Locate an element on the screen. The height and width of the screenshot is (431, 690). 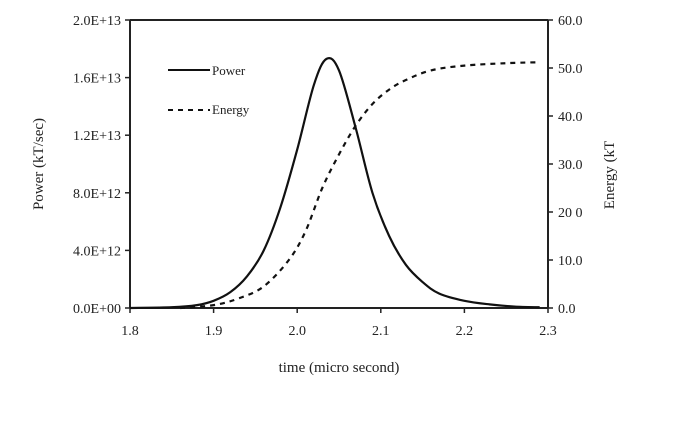
y-right-tick-label: 40.0 is located at coordinates (570, 117).